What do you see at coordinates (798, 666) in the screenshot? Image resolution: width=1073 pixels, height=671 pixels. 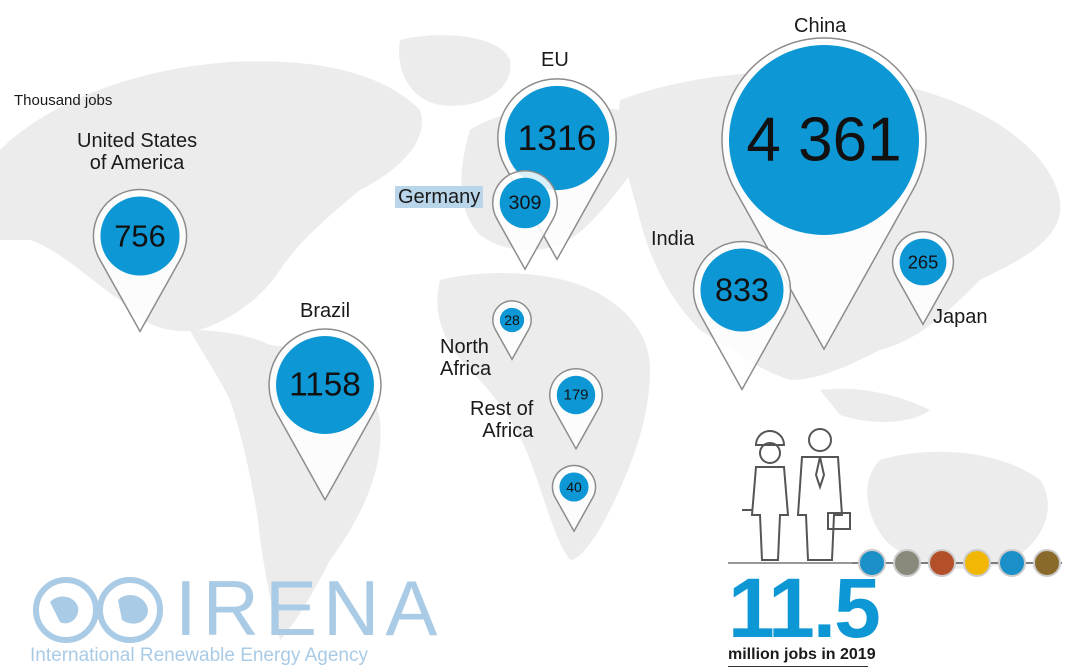 I see `total-underline` at bounding box center [798, 666].